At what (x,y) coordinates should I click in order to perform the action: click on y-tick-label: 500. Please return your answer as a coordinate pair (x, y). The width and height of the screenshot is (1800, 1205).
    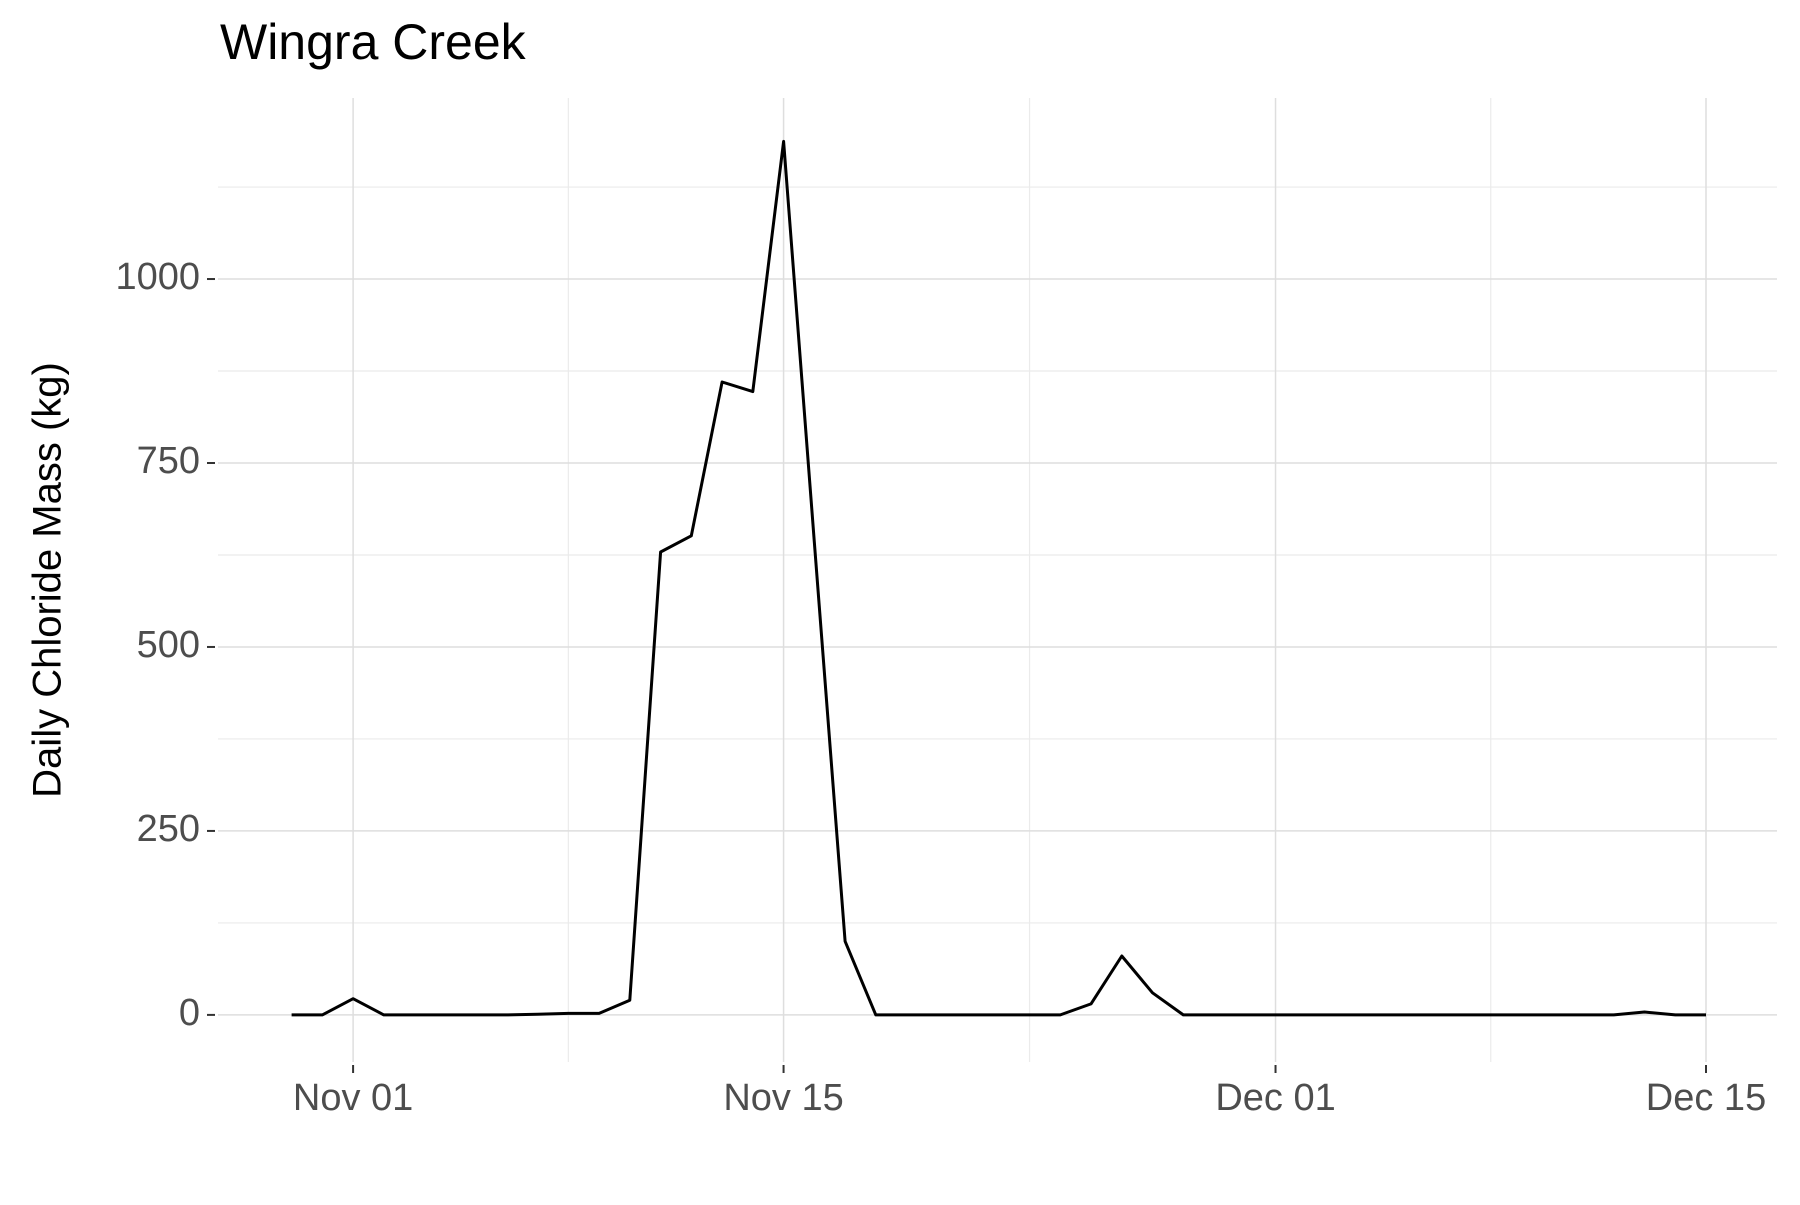
    Looking at the image, I should click on (168, 645).